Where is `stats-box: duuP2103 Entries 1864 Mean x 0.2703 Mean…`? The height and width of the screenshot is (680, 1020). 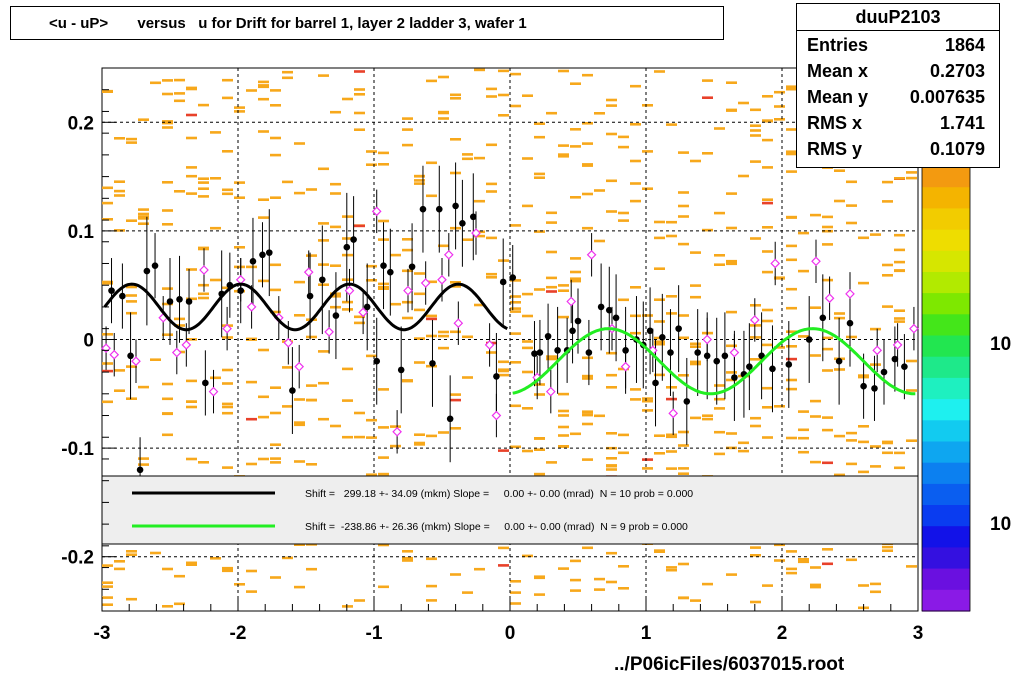
stats-box: duuP2103 Entries 1864 Mean x 0.2703 Mean… is located at coordinates (898, 85).